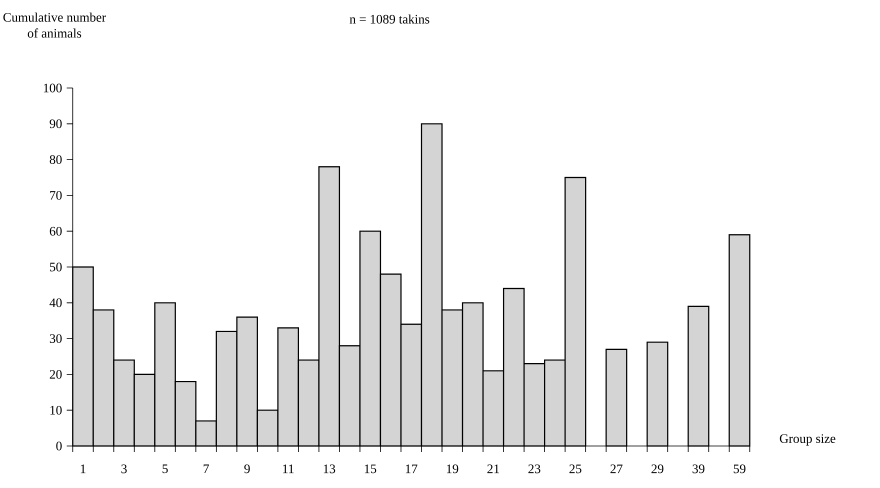 The height and width of the screenshot is (488, 880). What do you see at coordinates (83, 469) in the screenshot?
I see `x-tick-label: 1` at bounding box center [83, 469].